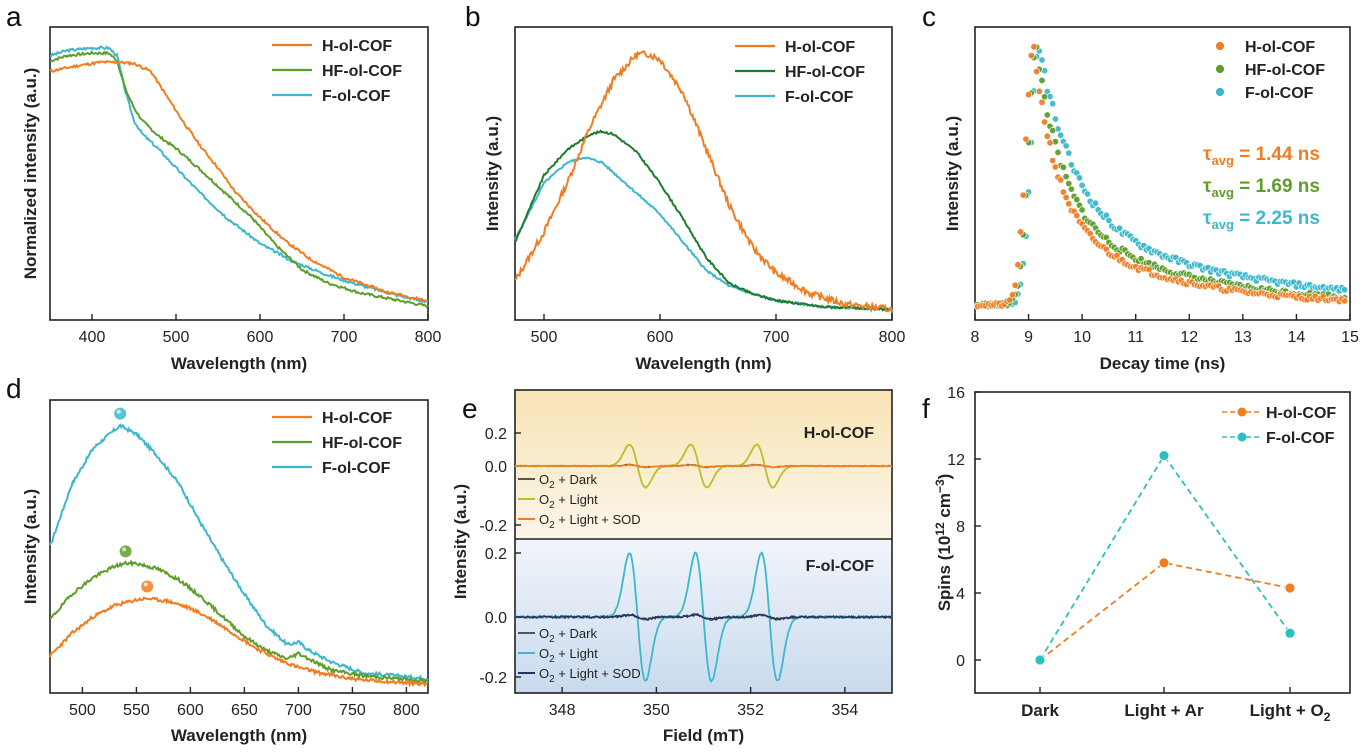 Image resolution: width=1367 pixels, height=753 pixels. What do you see at coordinates (839, 433) in the screenshot?
I see `subplot-title: H-ol-COF` at bounding box center [839, 433].